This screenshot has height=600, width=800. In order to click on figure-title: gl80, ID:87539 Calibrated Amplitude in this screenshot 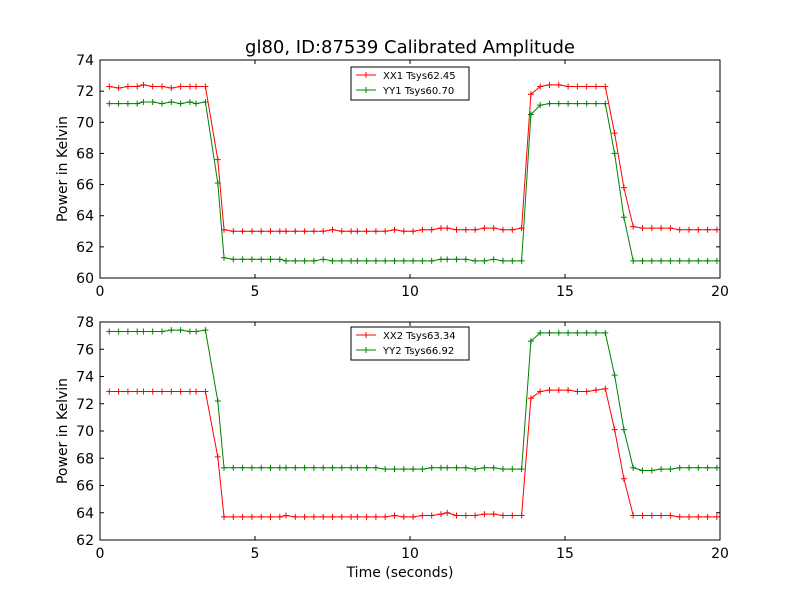, I will do `click(410, 47)`.